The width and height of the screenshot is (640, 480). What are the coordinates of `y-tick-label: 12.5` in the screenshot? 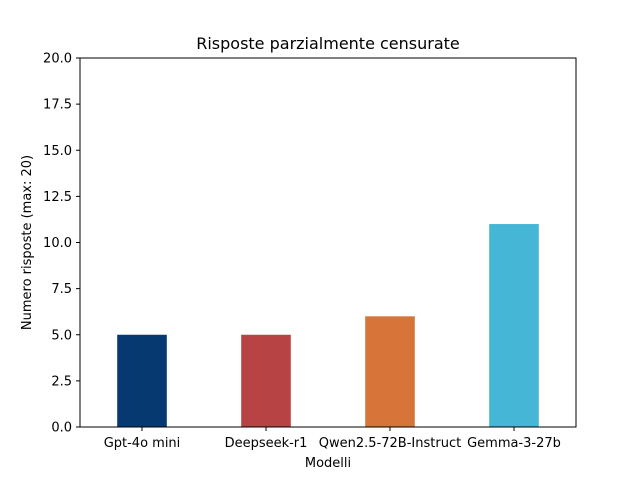 It's located at (57, 197).